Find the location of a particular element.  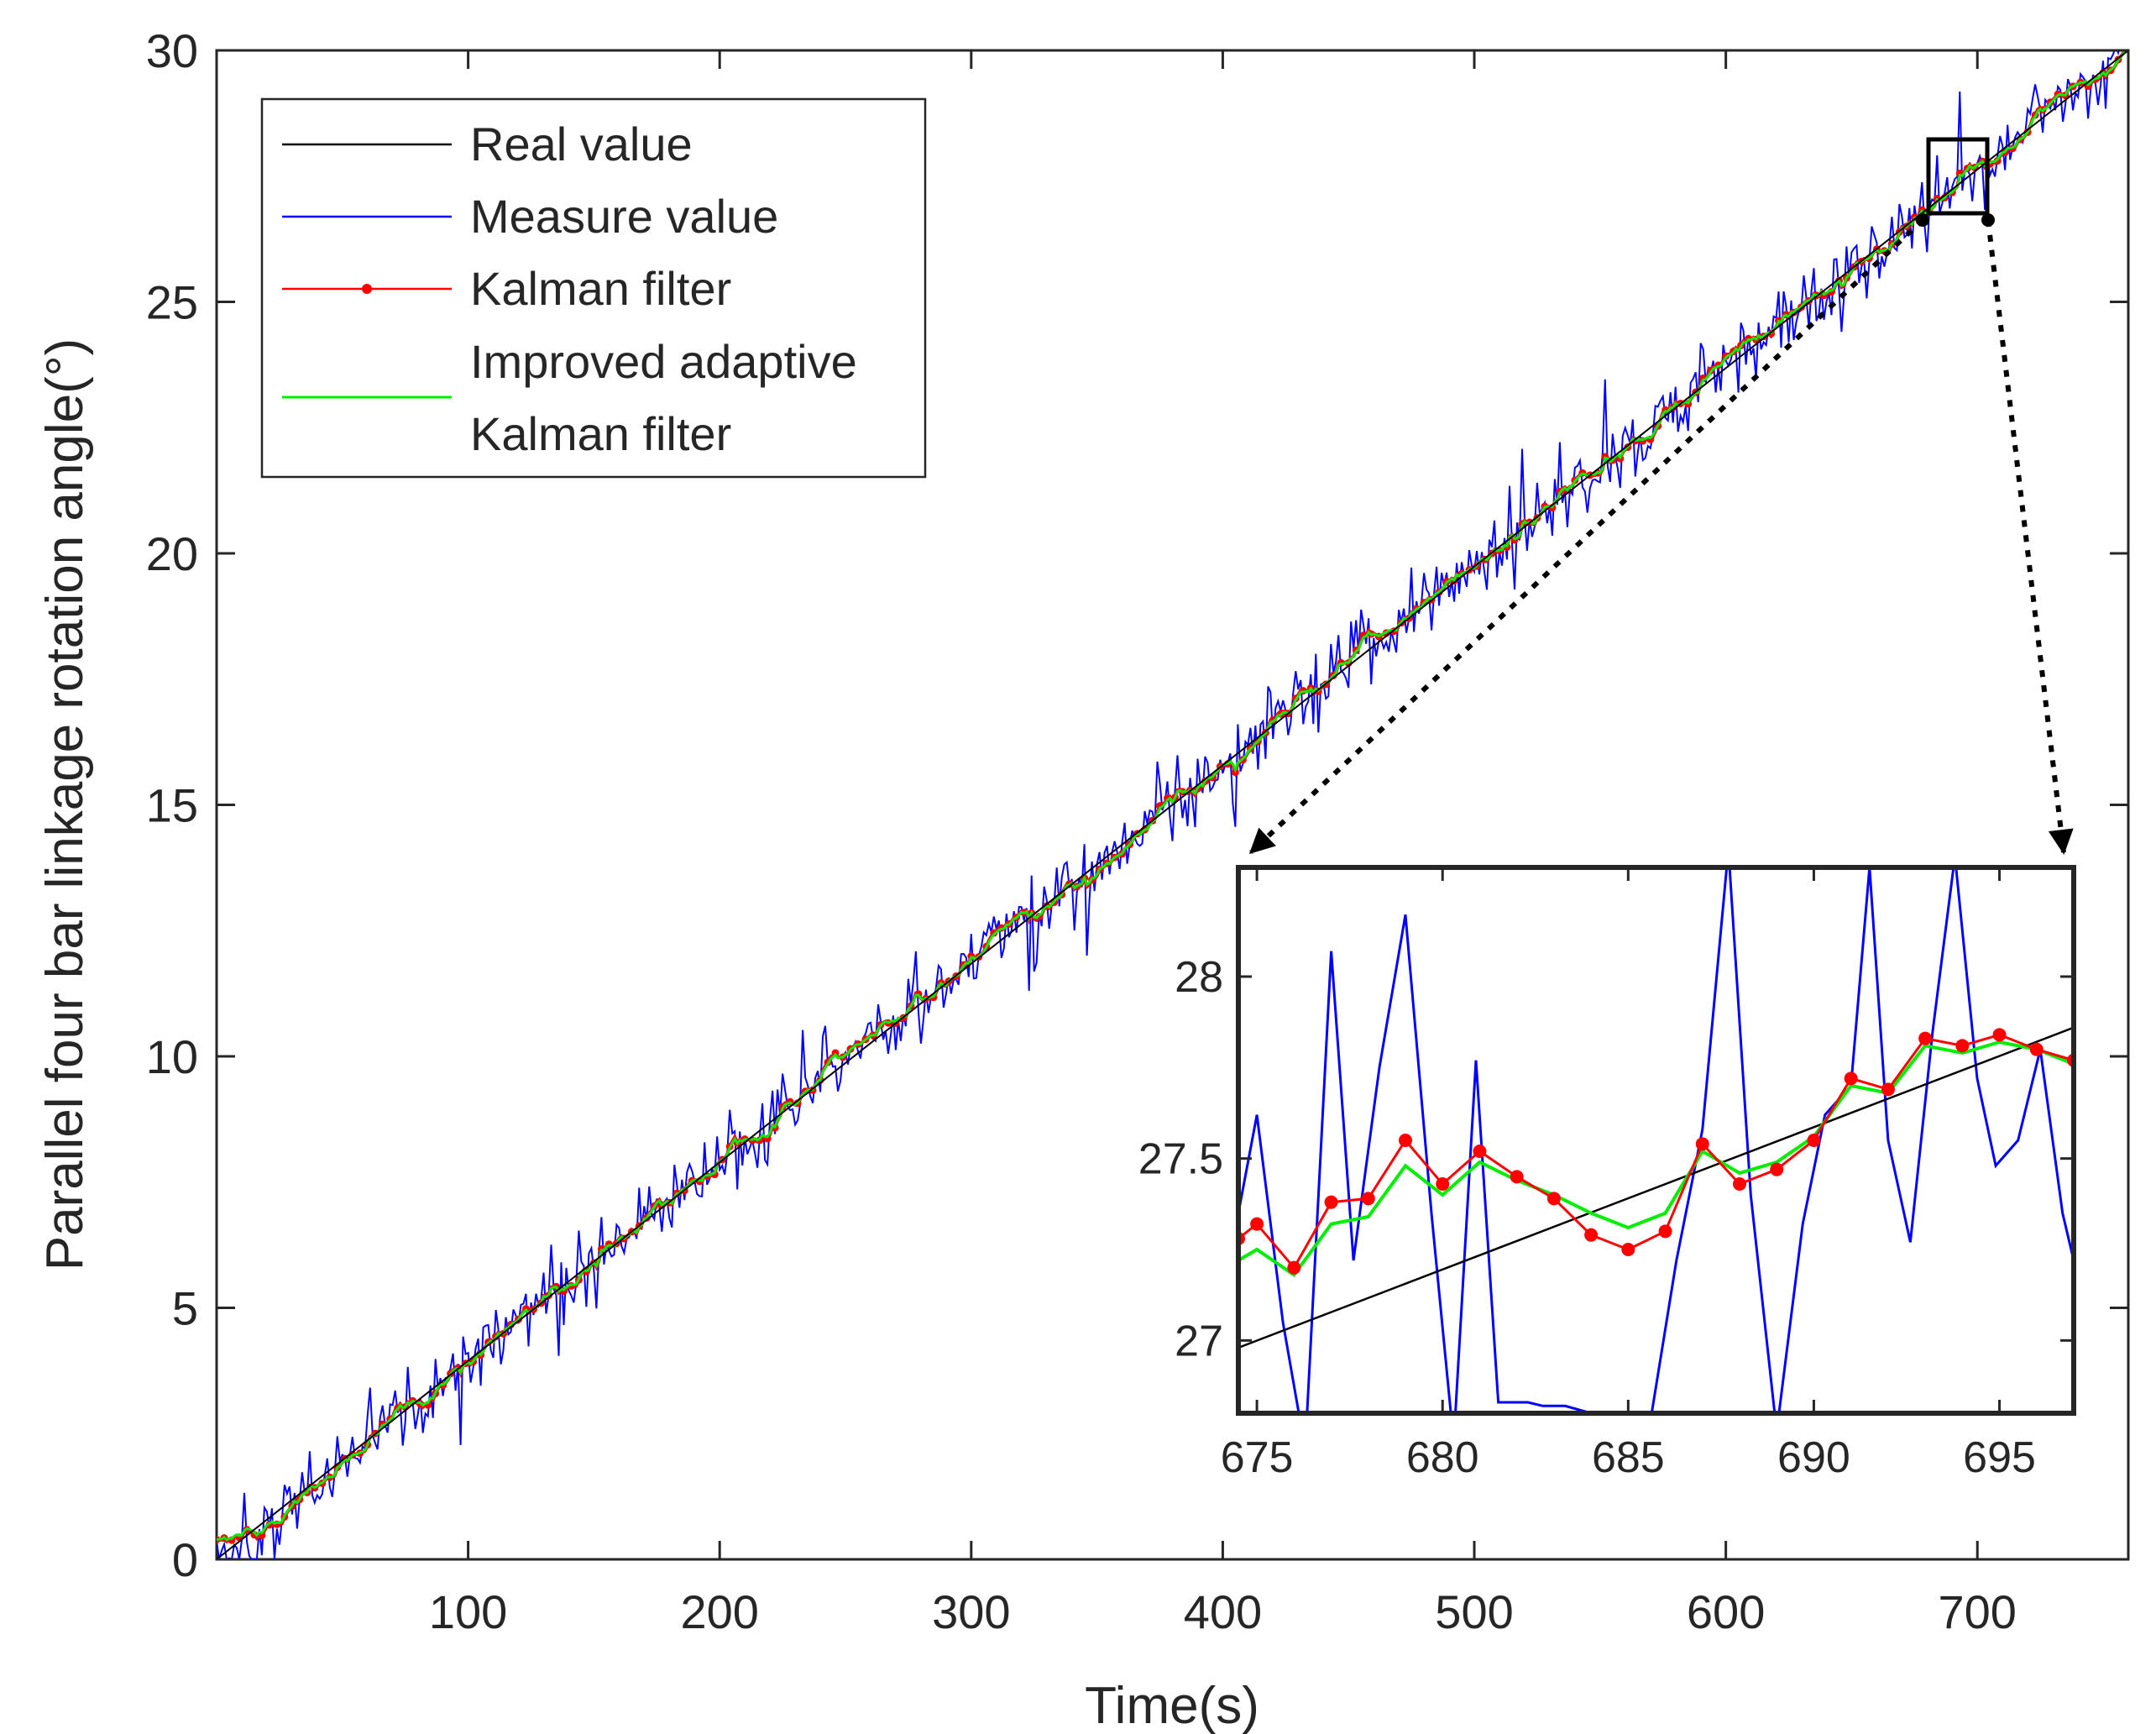

x-tick-label: 300 is located at coordinates (971, 1611).